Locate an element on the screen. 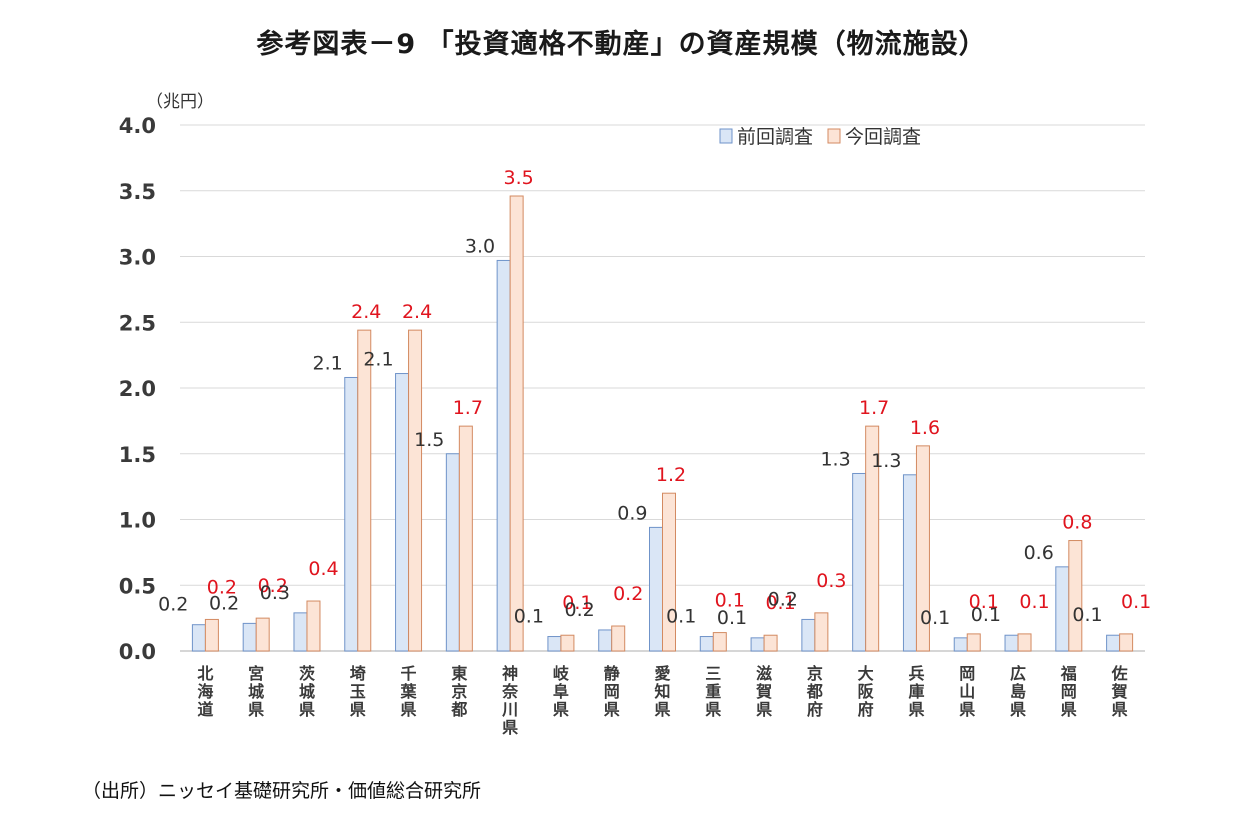  data-label-previous: 2.1 is located at coordinates (328, 363).